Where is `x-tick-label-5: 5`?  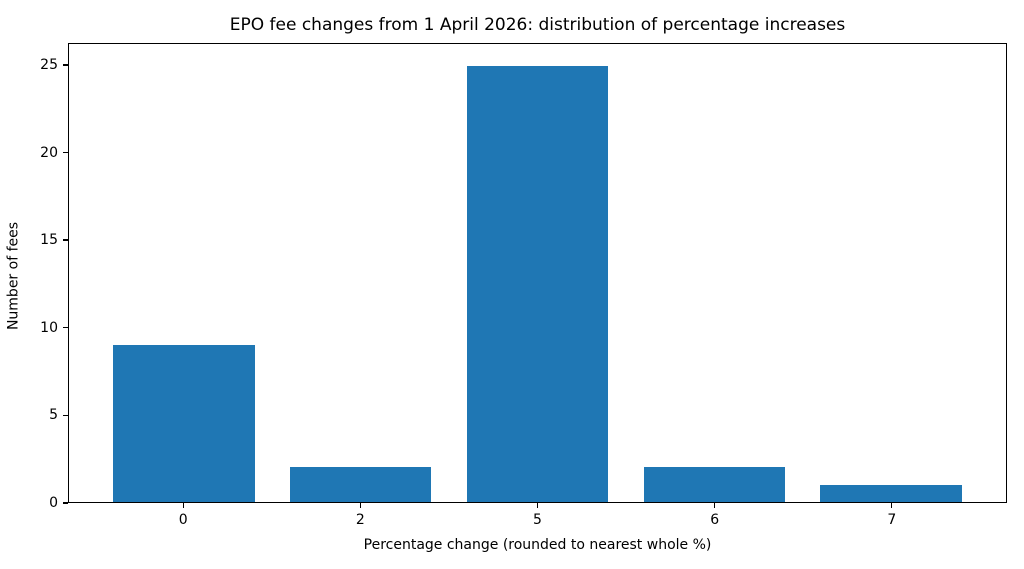
x-tick-label-5: 5 is located at coordinates (537, 520).